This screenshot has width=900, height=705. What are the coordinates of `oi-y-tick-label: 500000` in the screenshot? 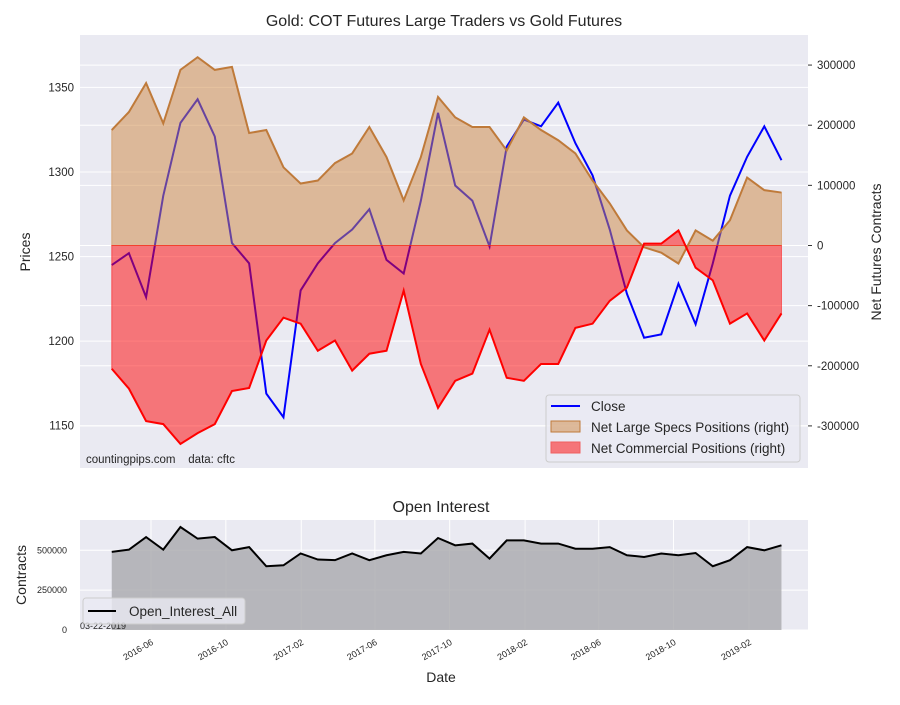 It's located at (52, 550).